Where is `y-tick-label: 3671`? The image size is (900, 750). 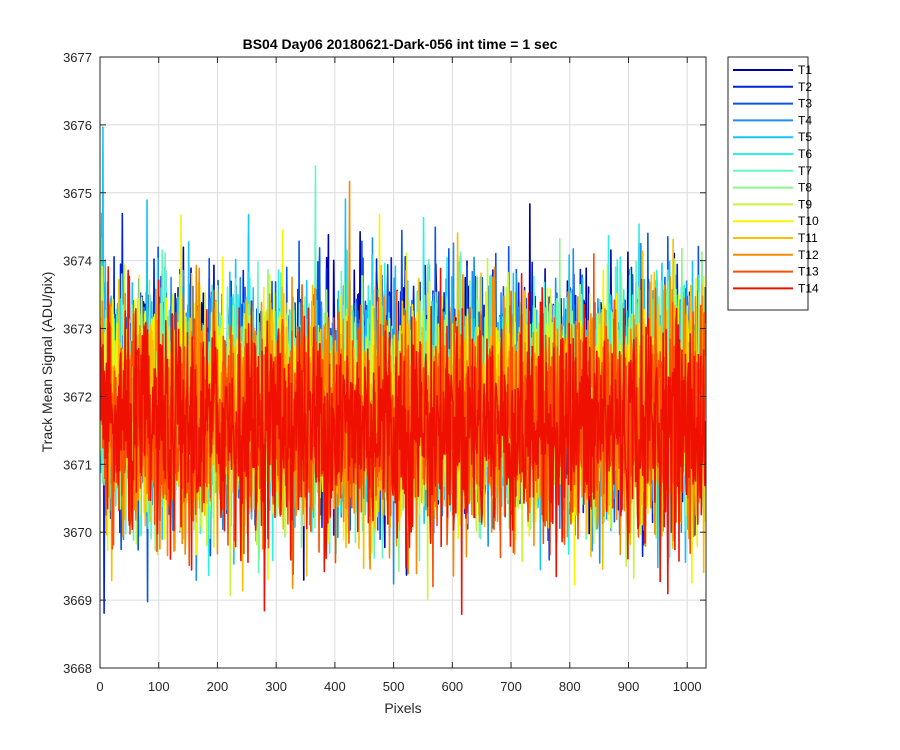
y-tick-label: 3671 is located at coordinates (77, 464).